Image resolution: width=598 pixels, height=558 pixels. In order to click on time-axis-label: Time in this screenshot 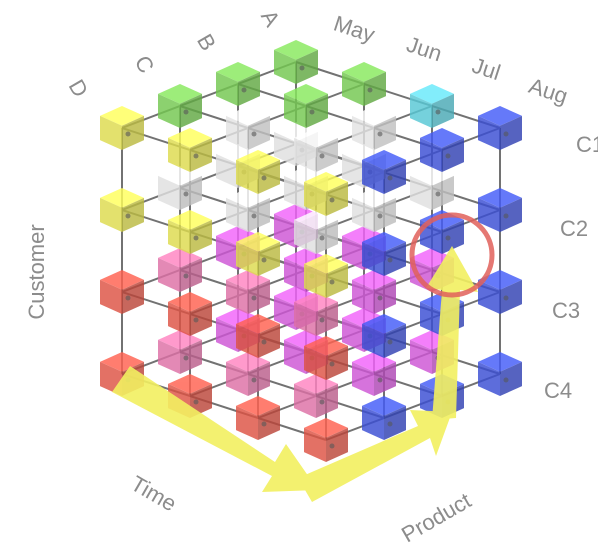, I will do `click(154, 494)`.